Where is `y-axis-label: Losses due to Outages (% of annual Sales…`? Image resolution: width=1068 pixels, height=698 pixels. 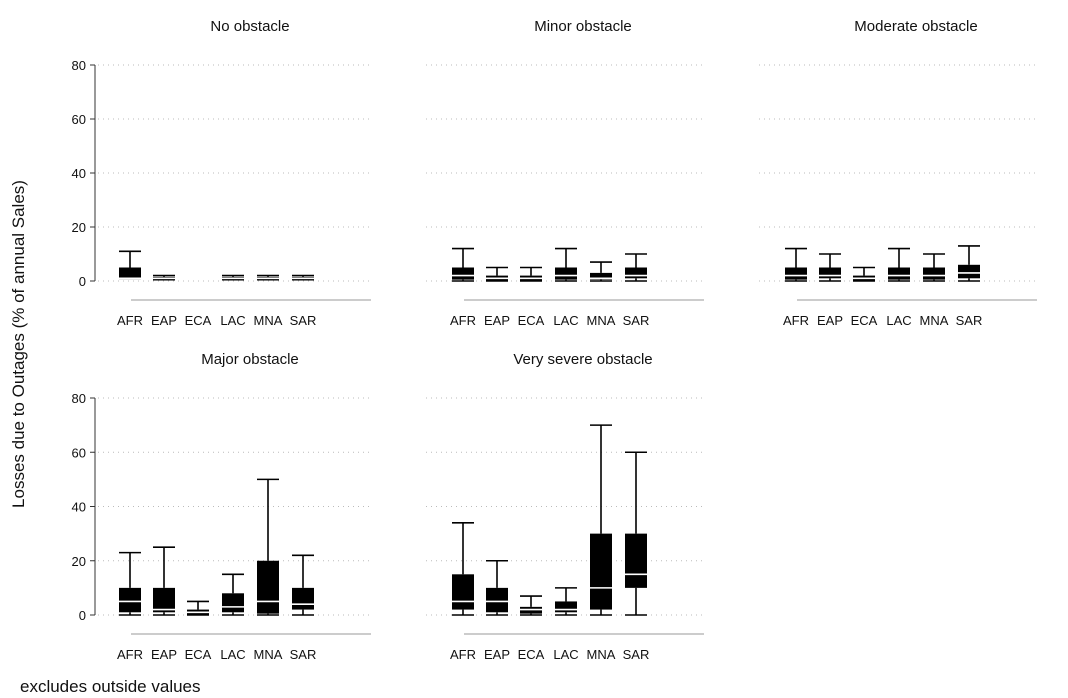
y-axis-label: Losses due to Outages (% of annual Sales… is located at coordinates (18, 344).